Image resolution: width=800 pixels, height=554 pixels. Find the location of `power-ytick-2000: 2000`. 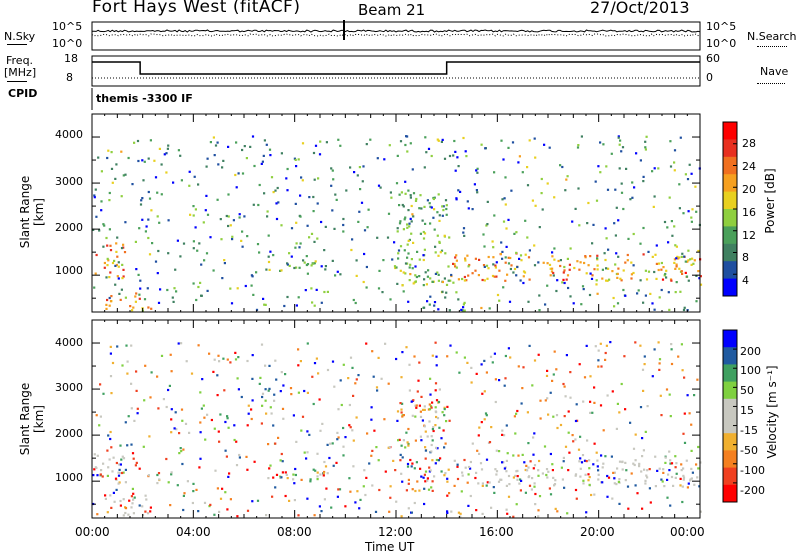

power-ytick-2000: 2000 is located at coordinates (69, 227).